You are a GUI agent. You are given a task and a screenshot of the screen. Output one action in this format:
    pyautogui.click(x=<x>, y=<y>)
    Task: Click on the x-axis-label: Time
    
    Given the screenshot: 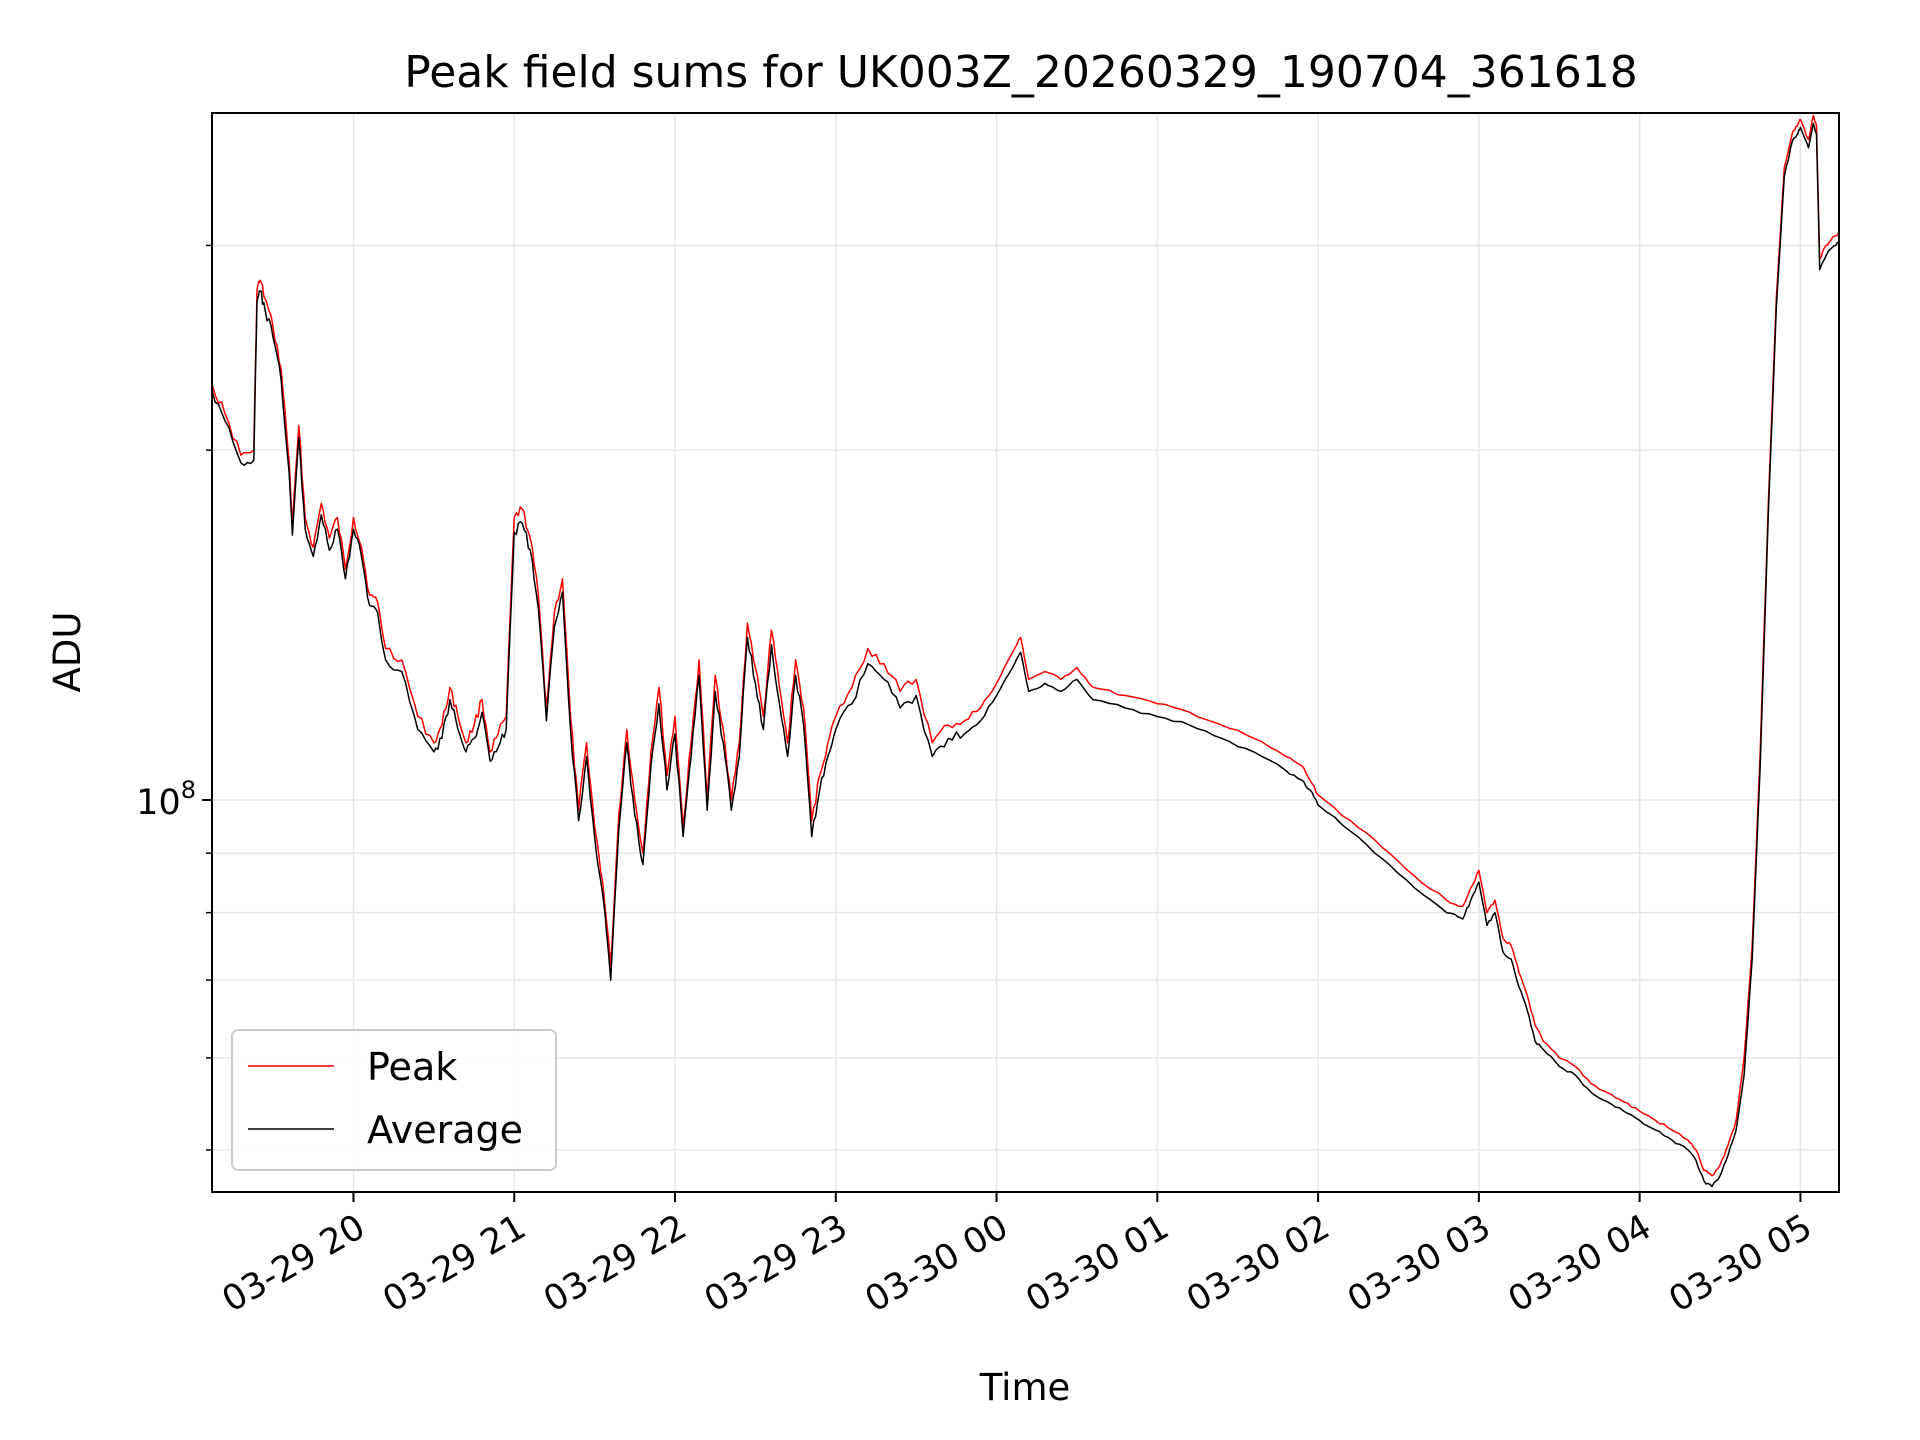 What is the action you would take?
    pyautogui.click(x=1025, y=1387)
    